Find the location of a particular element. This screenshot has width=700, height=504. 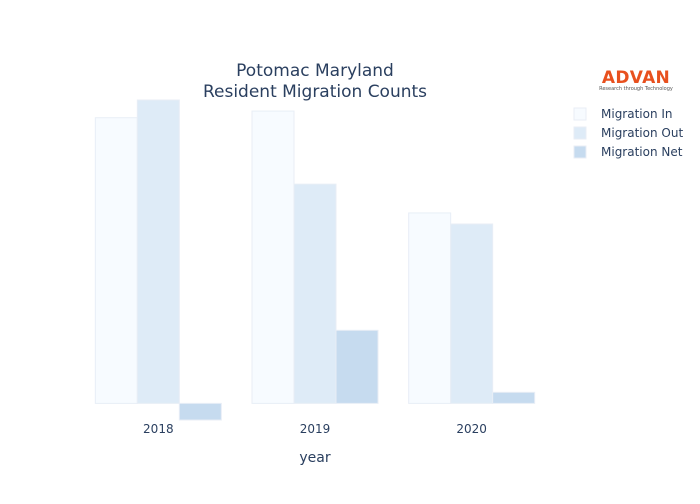

svg-text: ADVAN is located at coordinates (636, 78).